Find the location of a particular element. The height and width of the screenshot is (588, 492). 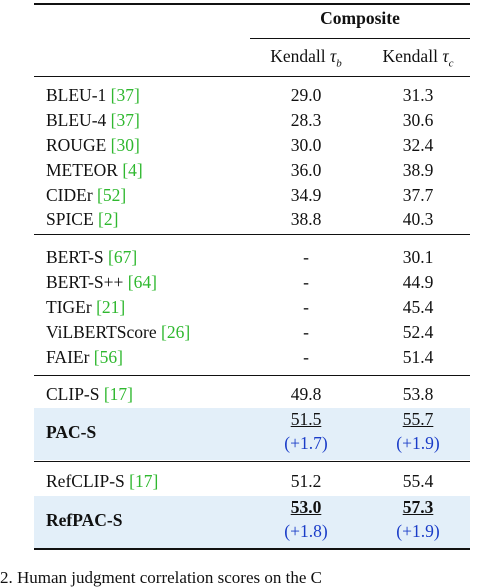

row-value-tau-c: 51.4 is located at coordinates (418, 357).